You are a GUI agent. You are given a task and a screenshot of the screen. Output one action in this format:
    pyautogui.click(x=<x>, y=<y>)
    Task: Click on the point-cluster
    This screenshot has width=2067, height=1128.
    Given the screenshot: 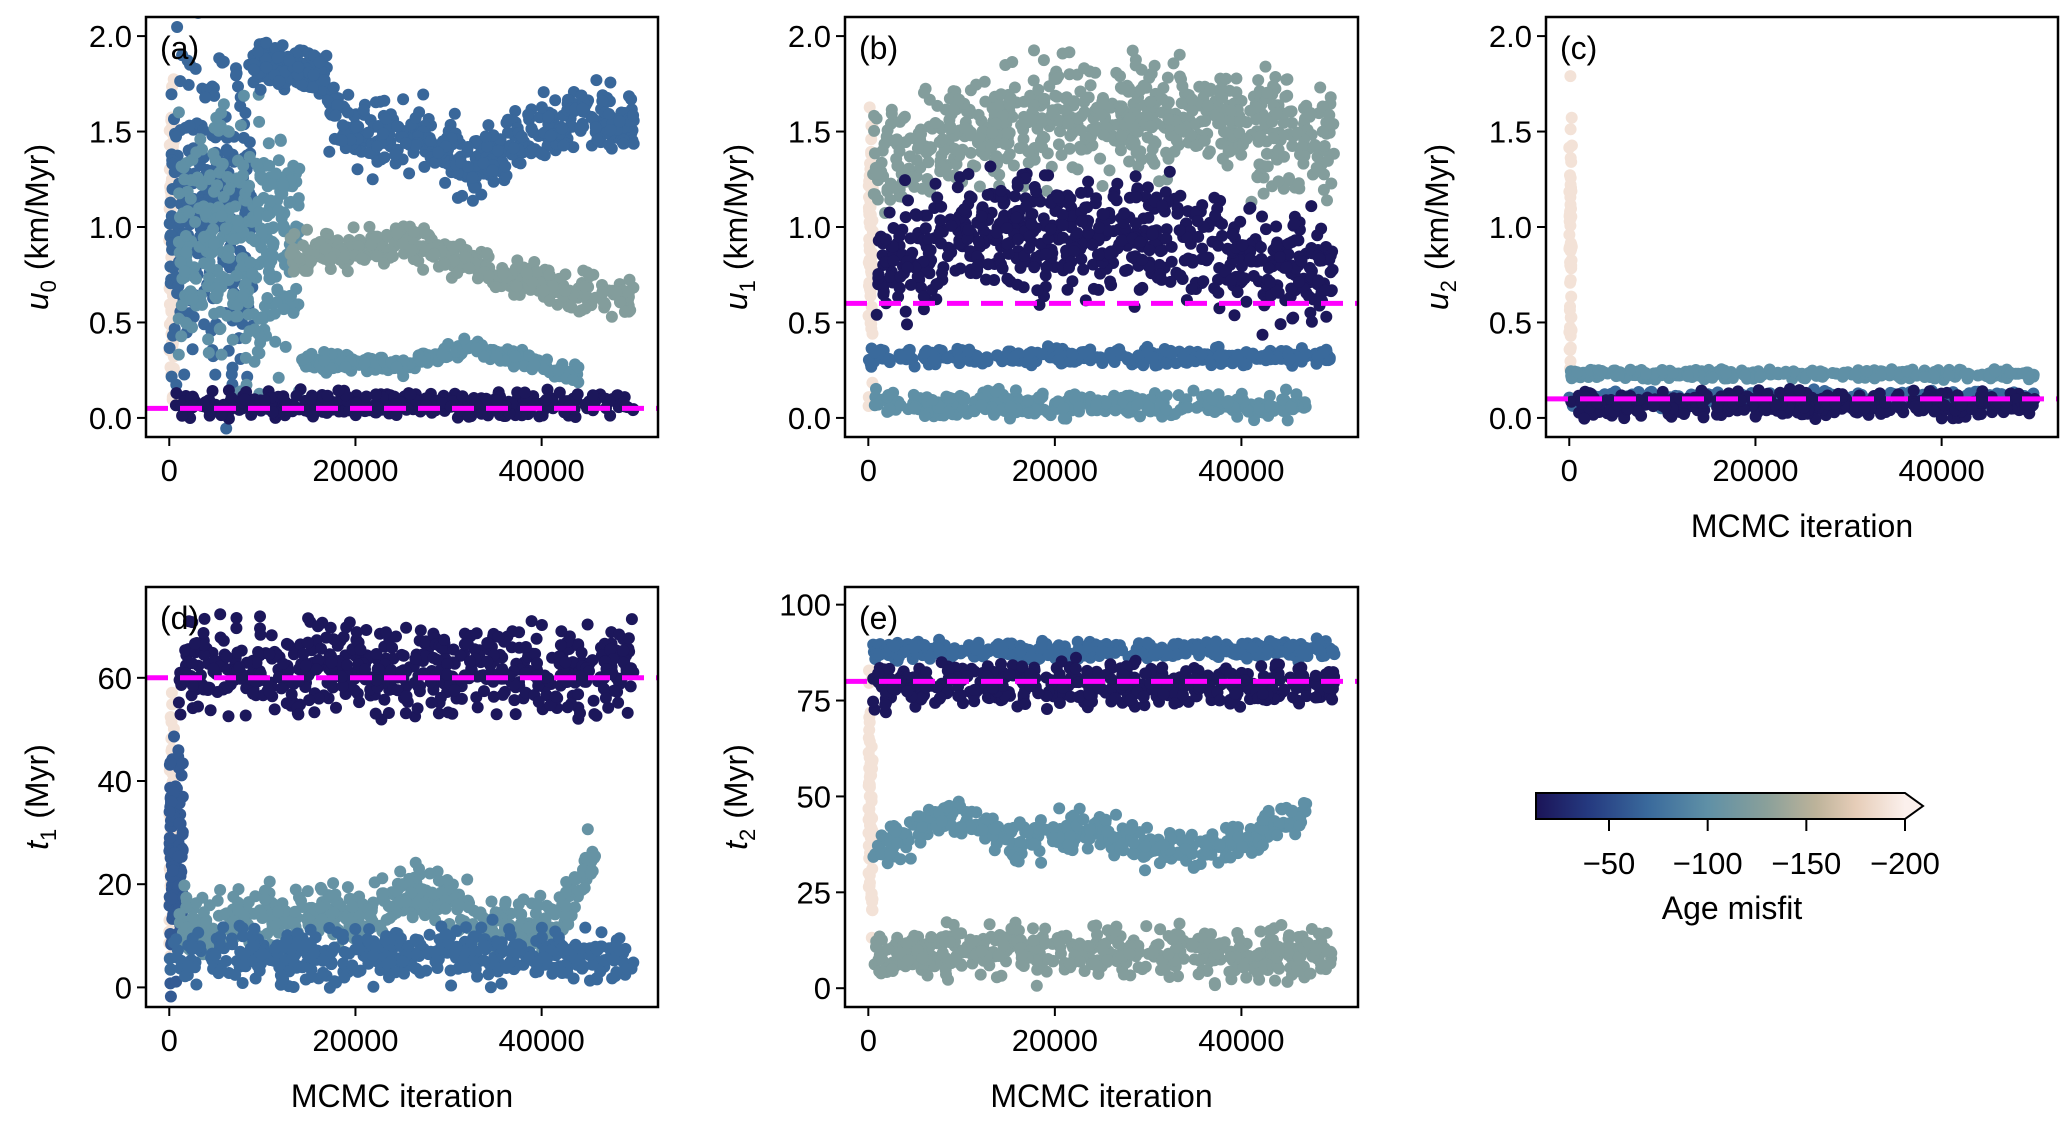 What is the action you would take?
    pyautogui.click(x=1099, y=356)
    